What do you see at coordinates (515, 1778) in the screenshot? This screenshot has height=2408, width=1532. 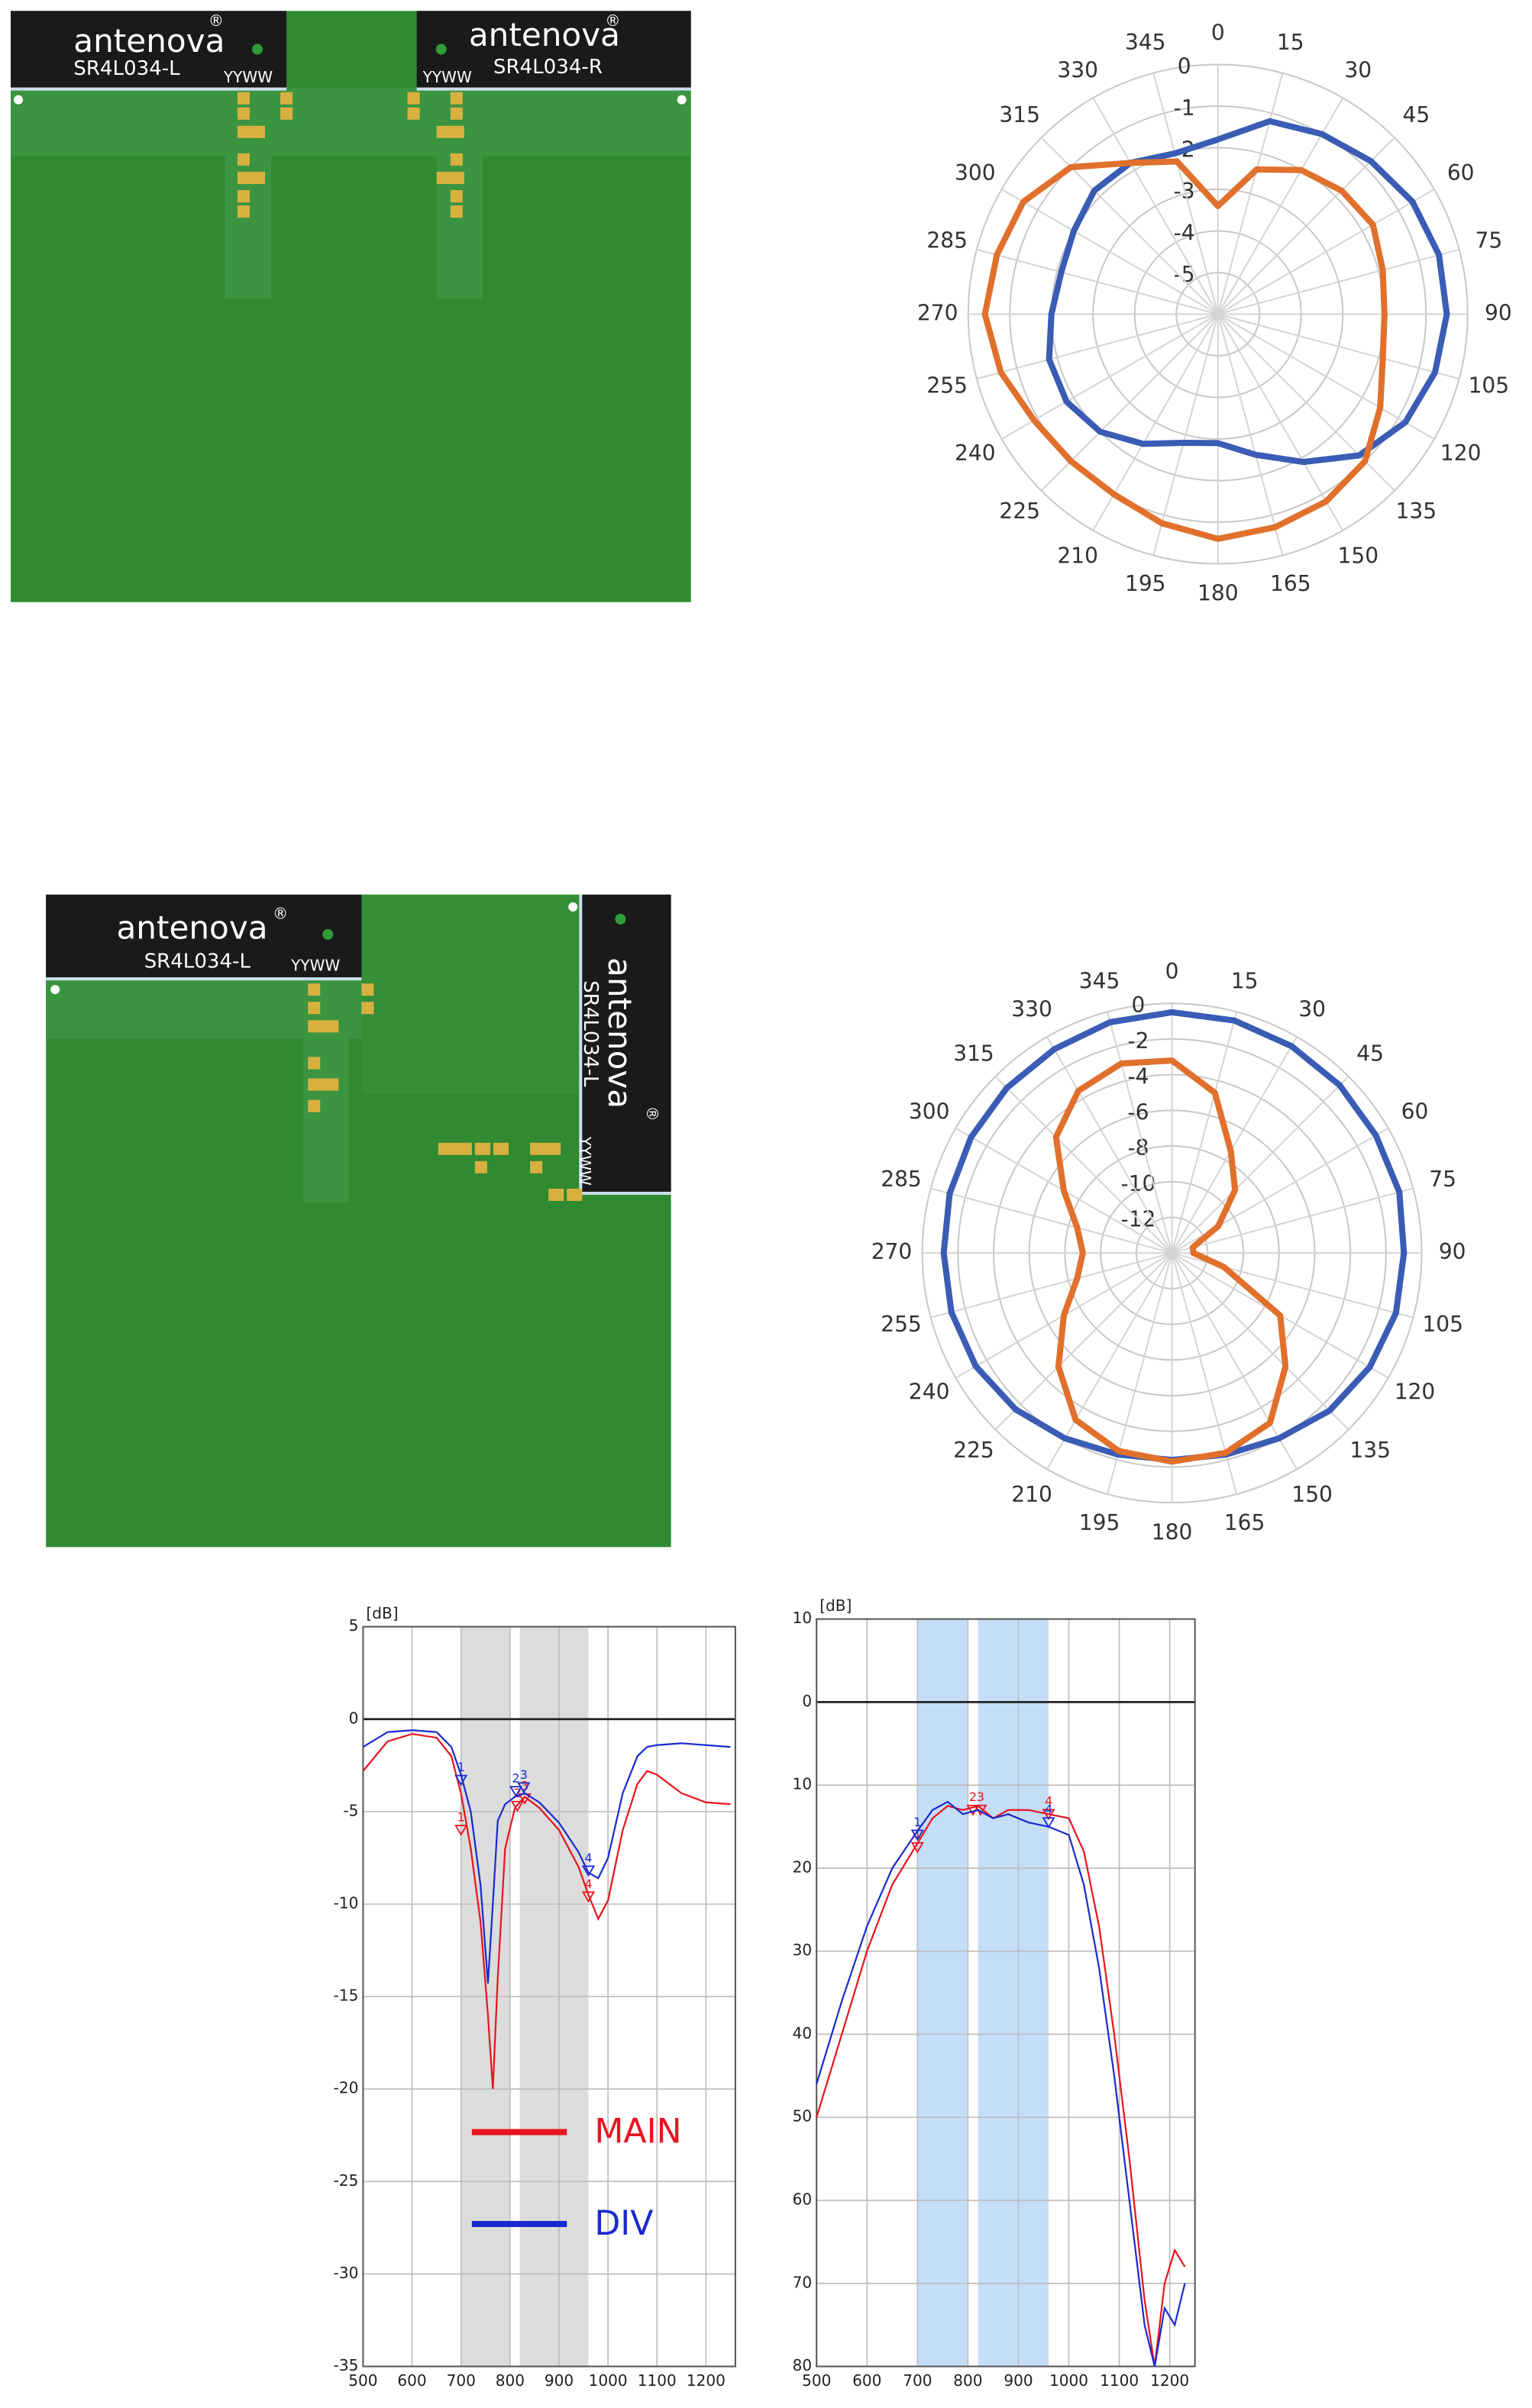 I see `marker-label: 2` at bounding box center [515, 1778].